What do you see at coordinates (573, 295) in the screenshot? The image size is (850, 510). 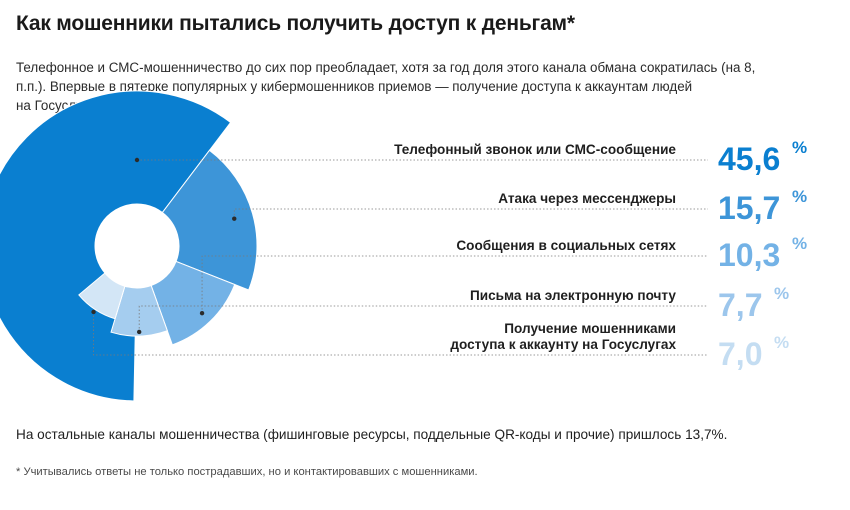 I see `category-label-4: Письма на электронную почту` at bounding box center [573, 295].